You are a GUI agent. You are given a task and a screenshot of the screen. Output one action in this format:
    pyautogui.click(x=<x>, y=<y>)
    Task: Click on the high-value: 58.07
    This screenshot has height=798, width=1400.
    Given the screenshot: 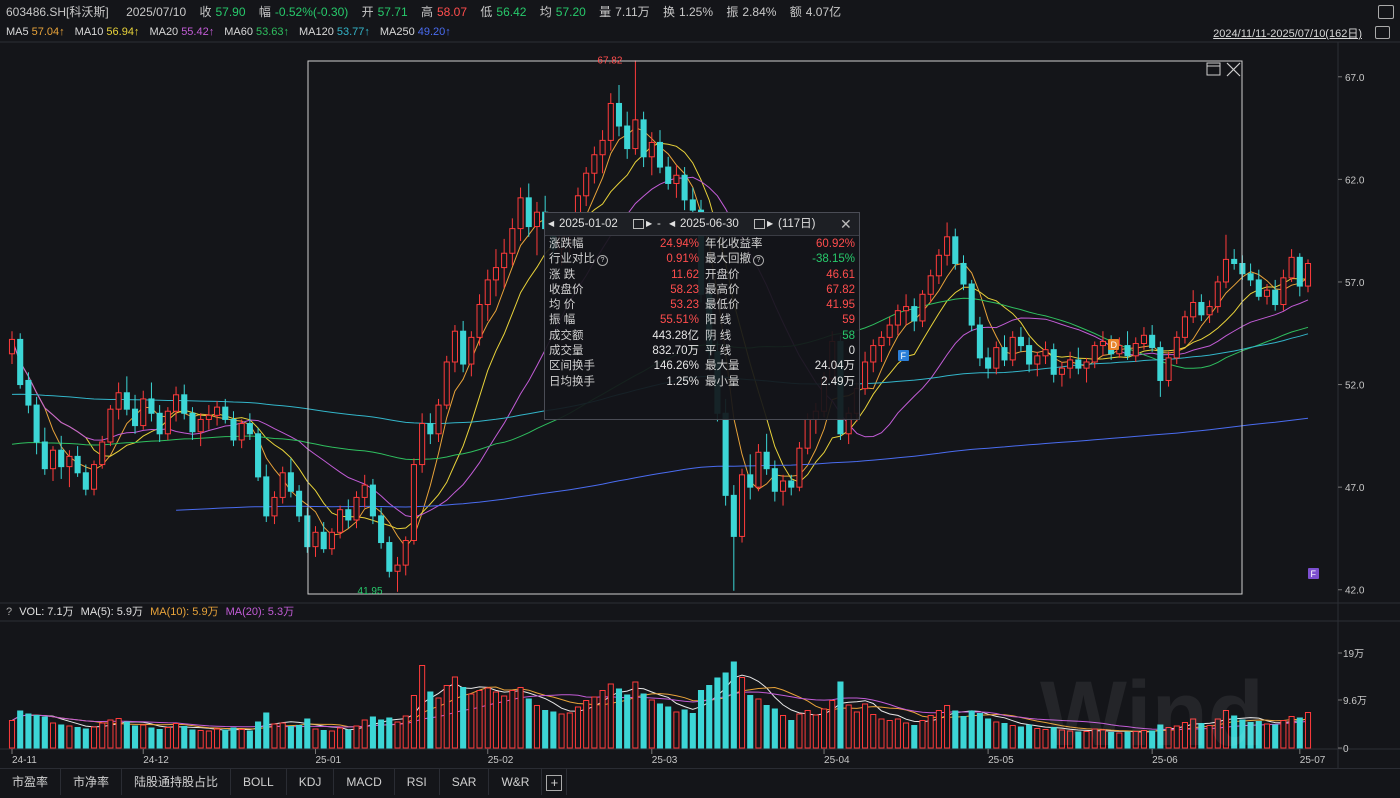 What is the action you would take?
    pyautogui.click(x=452, y=12)
    